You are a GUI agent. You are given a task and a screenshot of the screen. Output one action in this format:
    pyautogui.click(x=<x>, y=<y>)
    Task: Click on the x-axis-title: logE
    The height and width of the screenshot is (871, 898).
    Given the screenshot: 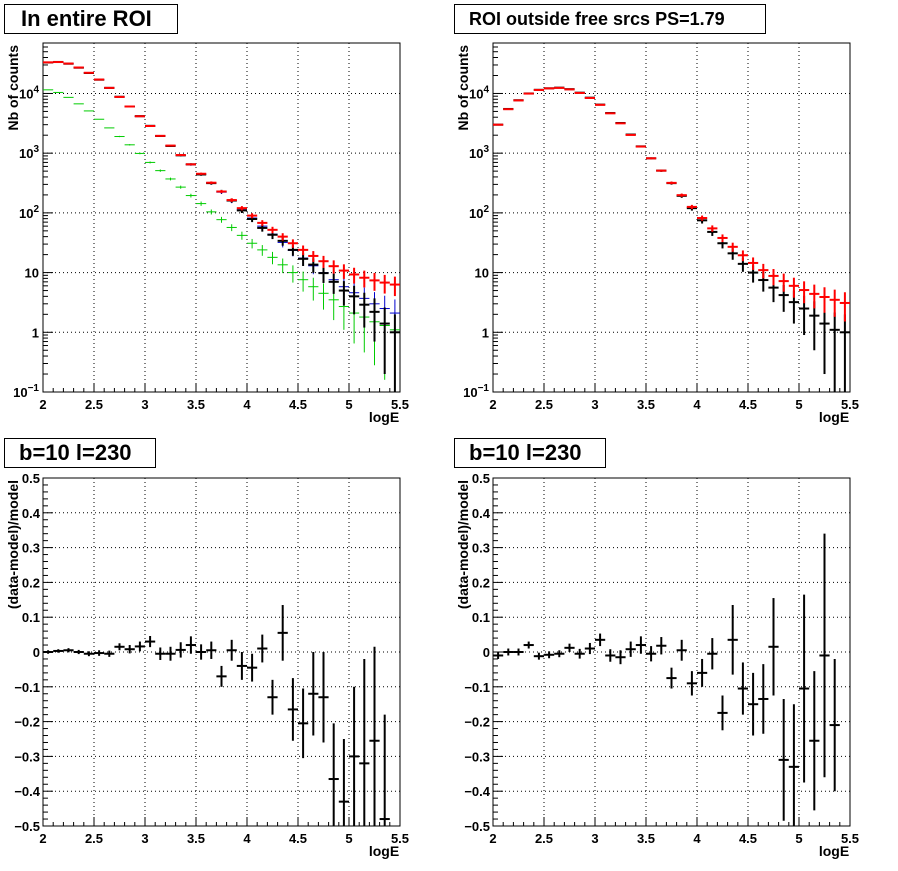 What is the action you would take?
    pyautogui.click(x=384, y=851)
    